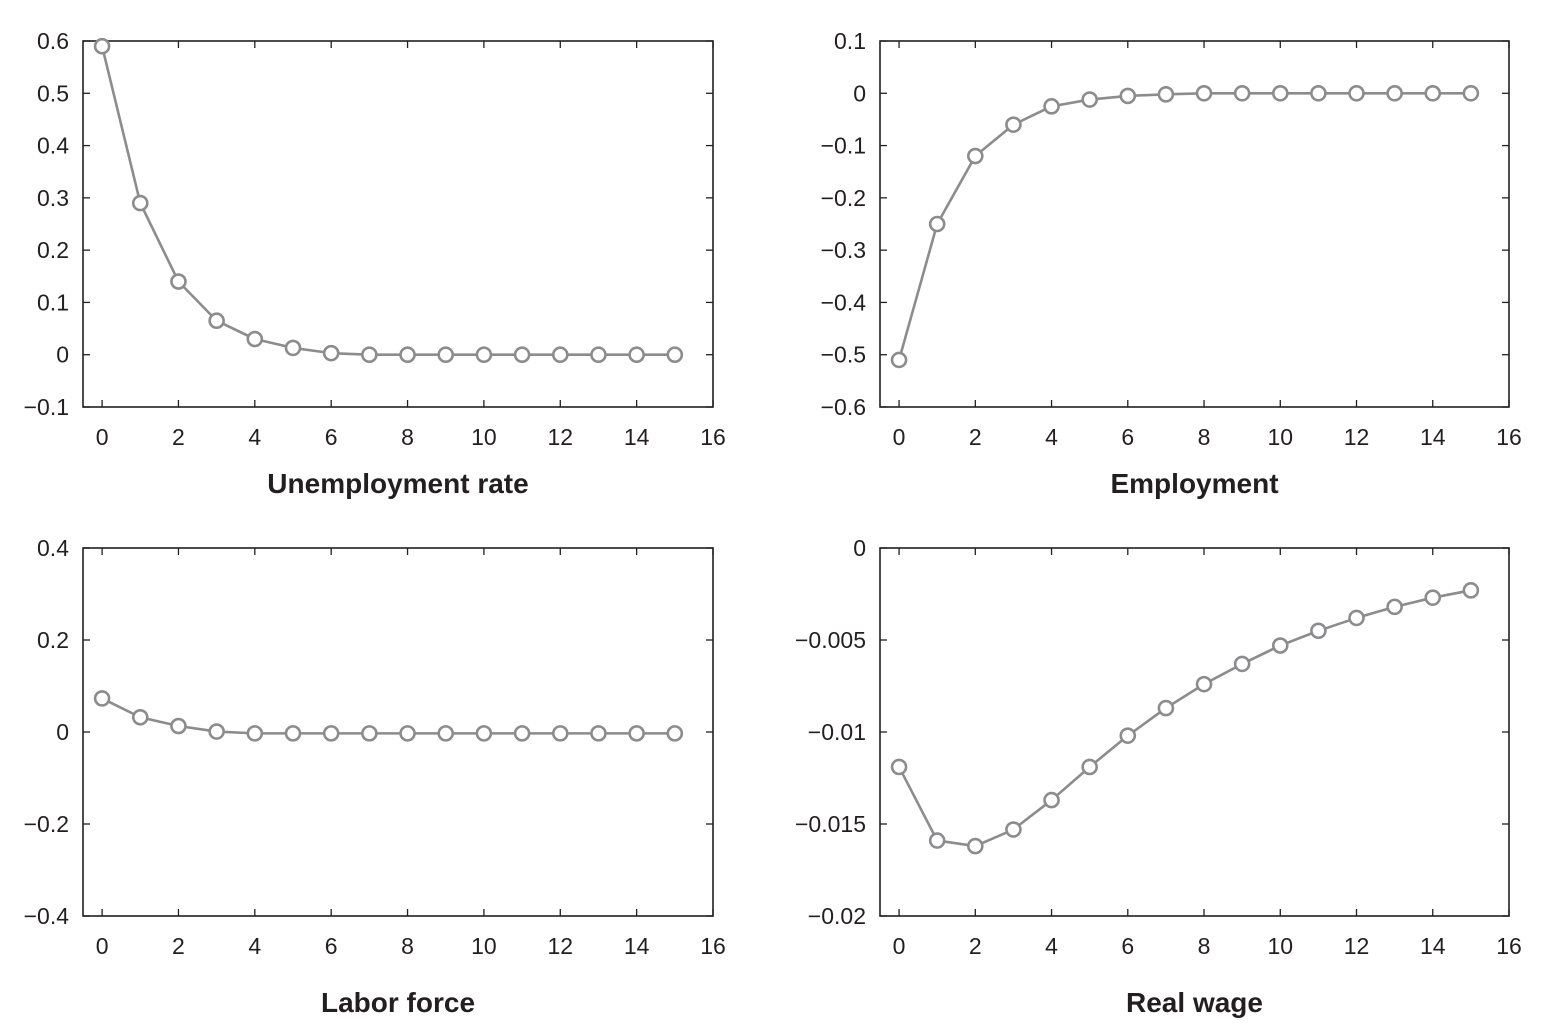 The height and width of the screenshot is (1033, 1557). I want to click on y-tick-label: −0.3, so click(843, 250).